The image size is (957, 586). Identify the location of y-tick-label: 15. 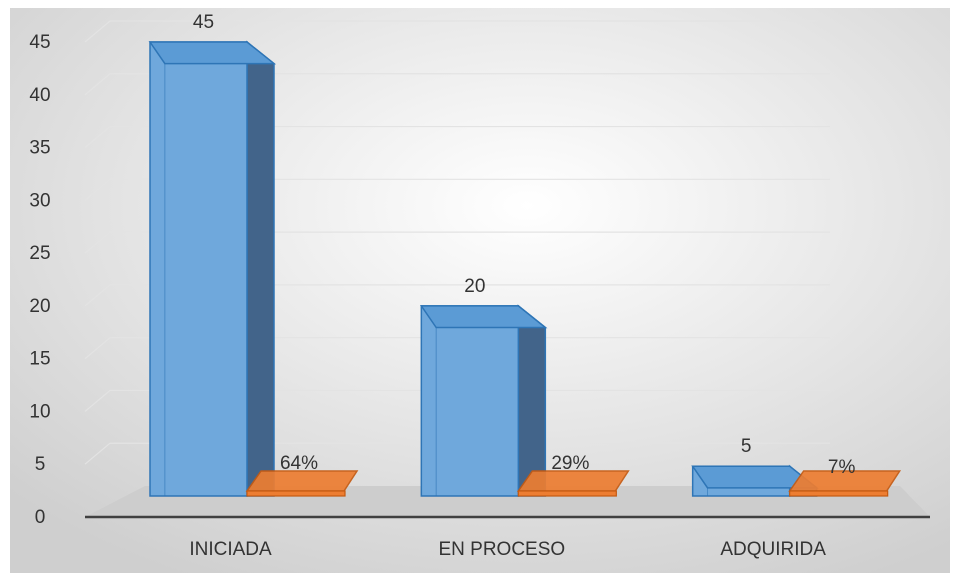
(39, 359).